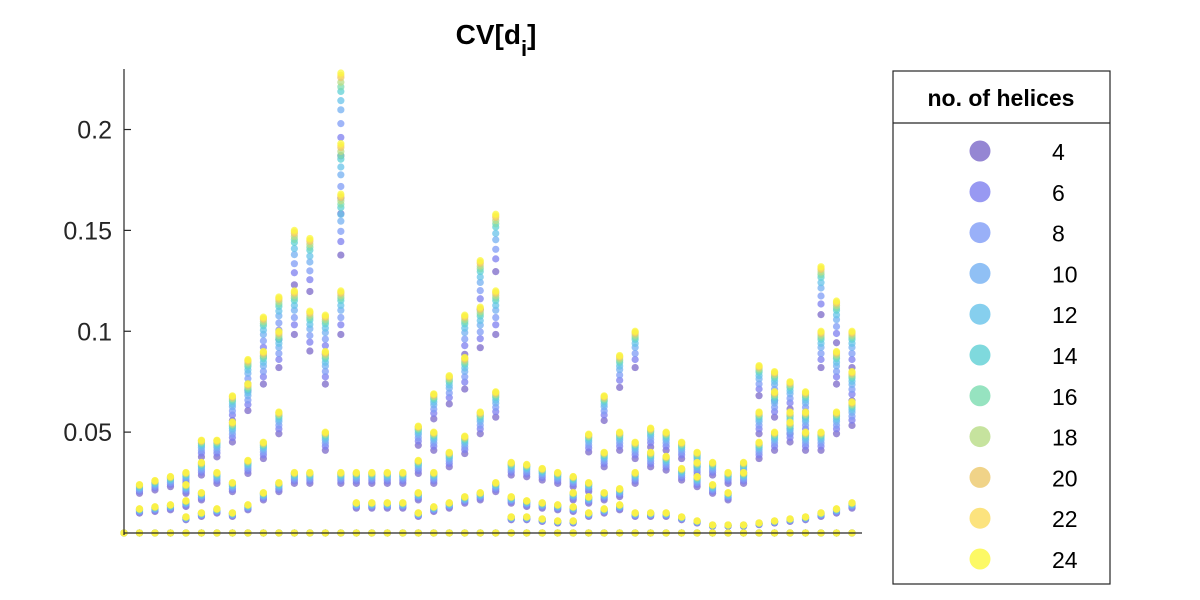  I want to click on chart-title: CV[di], so click(496, 40).